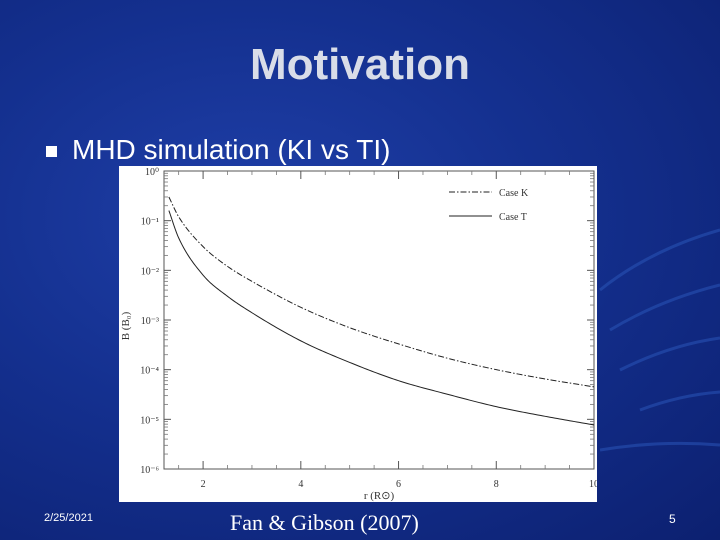  Describe the element at coordinates (231, 149) in the screenshot. I see `bullet-text: MHD simulation (KI vs TI)` at that location.